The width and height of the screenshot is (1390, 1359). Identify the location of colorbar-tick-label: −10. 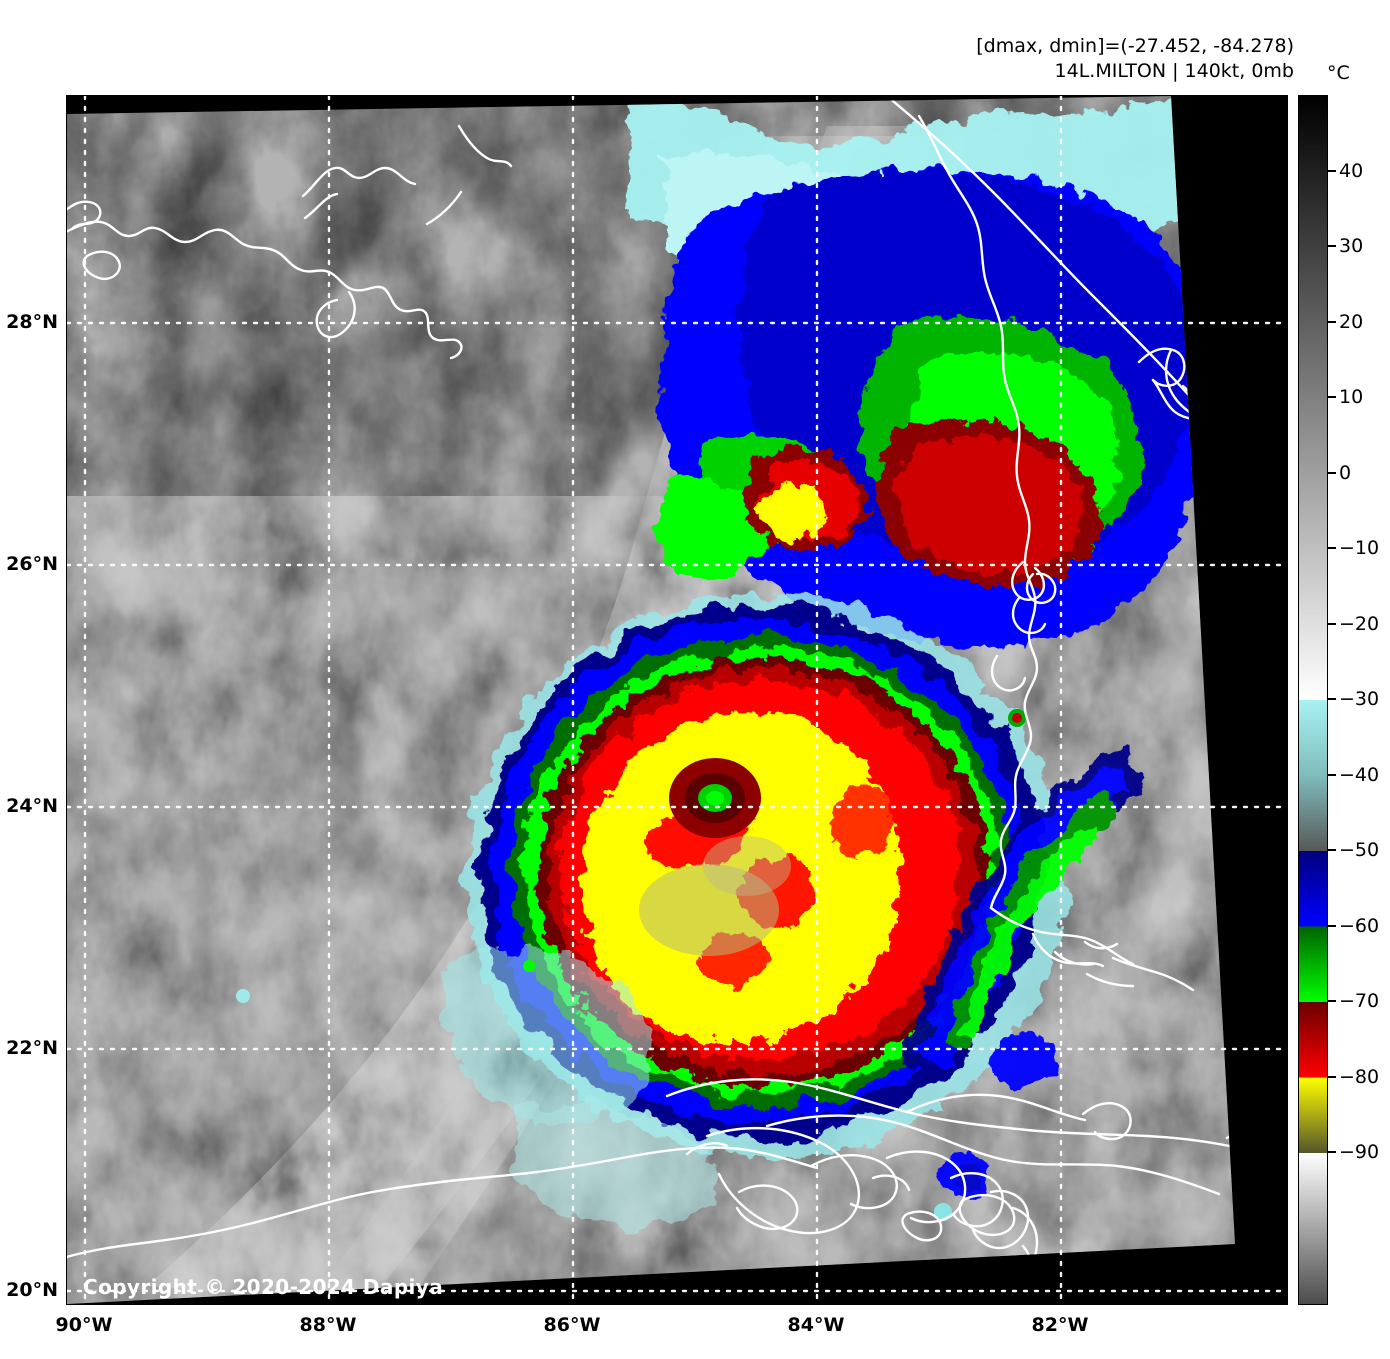
(1359, 548).